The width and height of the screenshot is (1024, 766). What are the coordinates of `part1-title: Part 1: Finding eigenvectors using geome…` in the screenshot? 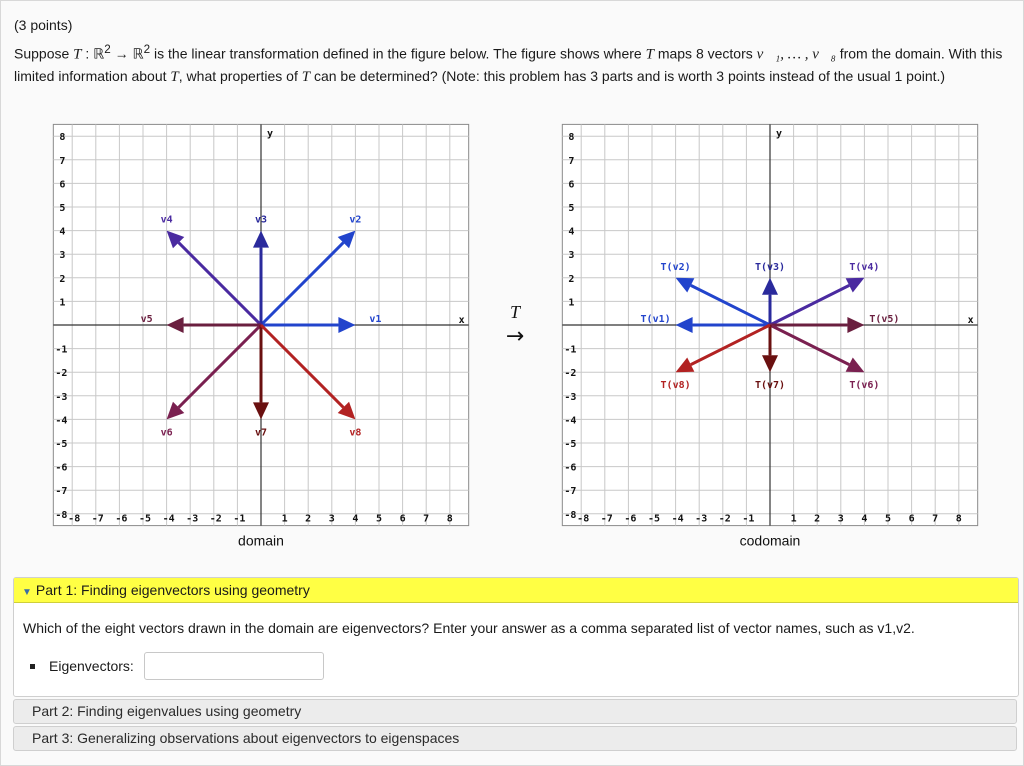 It's located at (172, 590).